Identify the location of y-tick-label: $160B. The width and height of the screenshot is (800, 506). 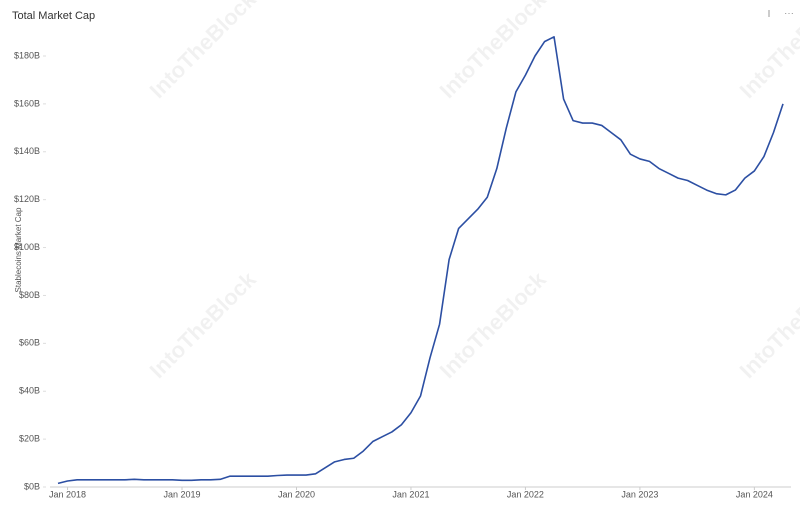
(27, 103).